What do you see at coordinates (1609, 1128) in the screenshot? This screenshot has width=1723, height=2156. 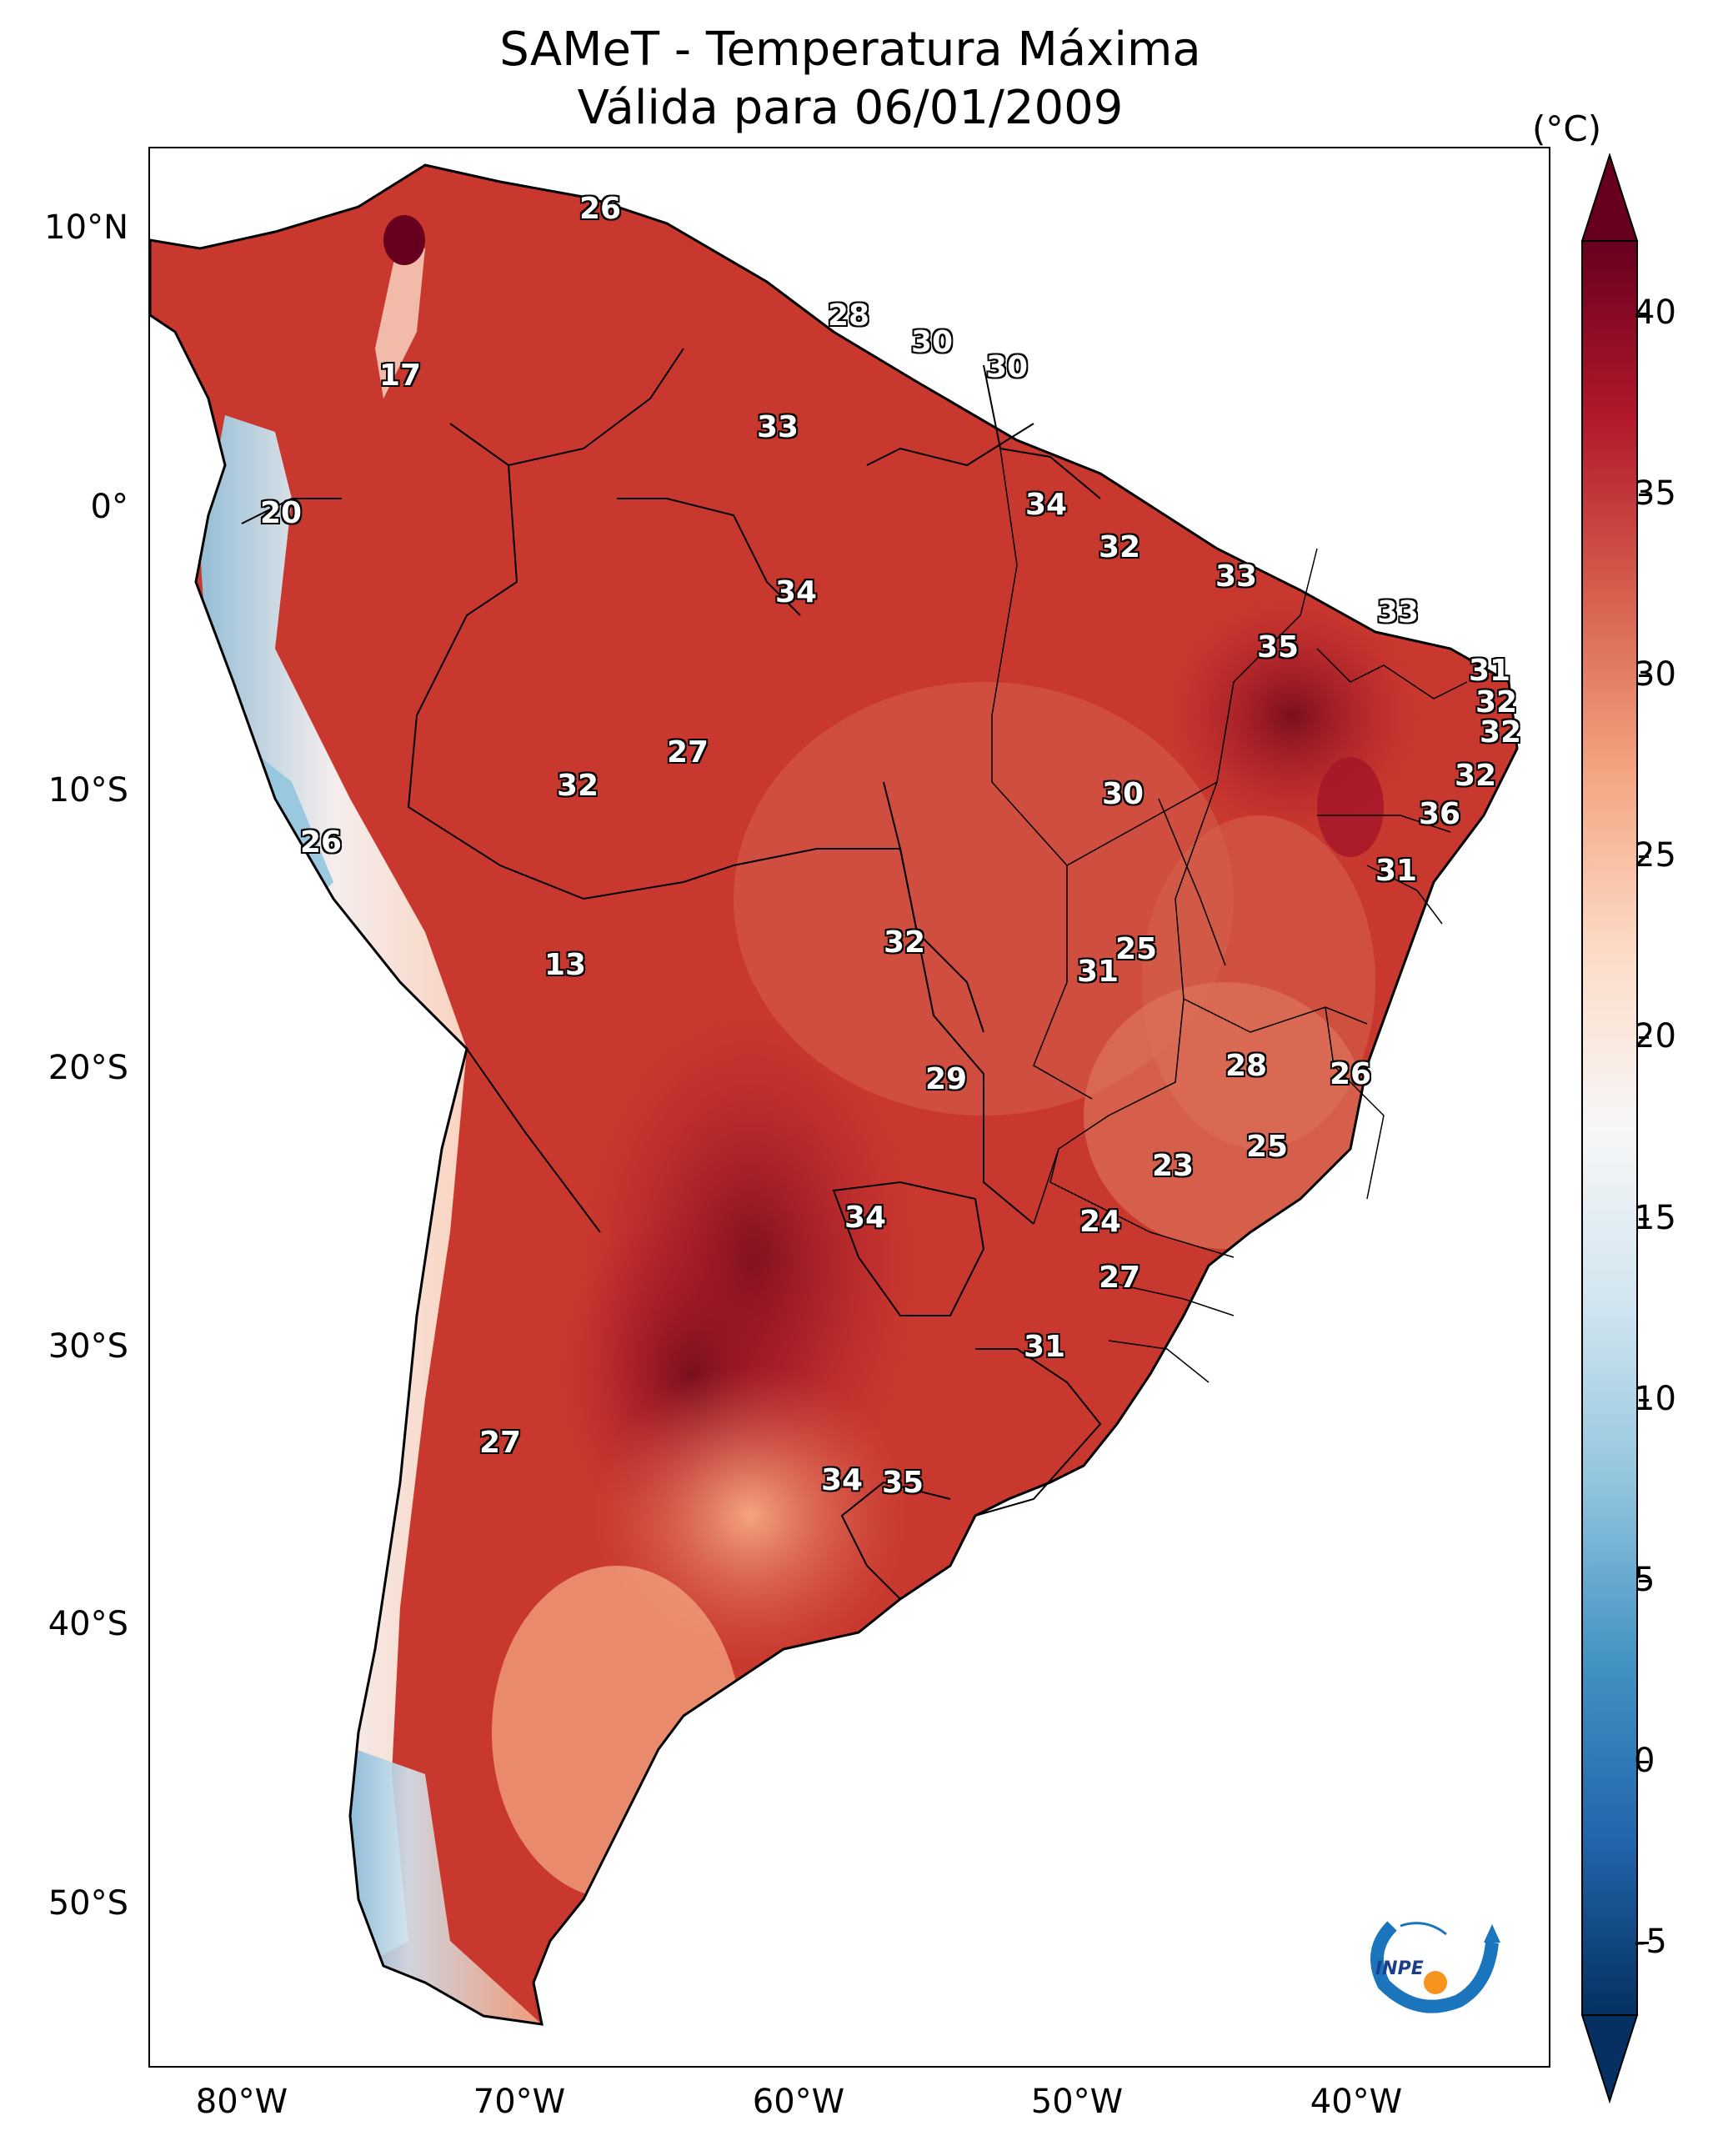 I see `colorbar` at bounding box center [1609, 1128].